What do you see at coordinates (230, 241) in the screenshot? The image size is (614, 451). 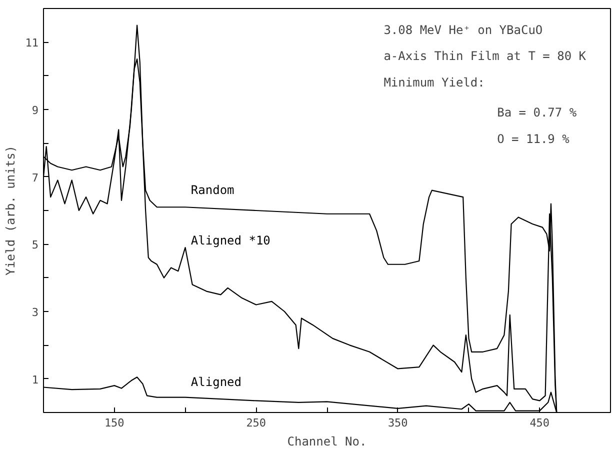 I see `series-label: Aligned *10` at bounding box center [230, 241].